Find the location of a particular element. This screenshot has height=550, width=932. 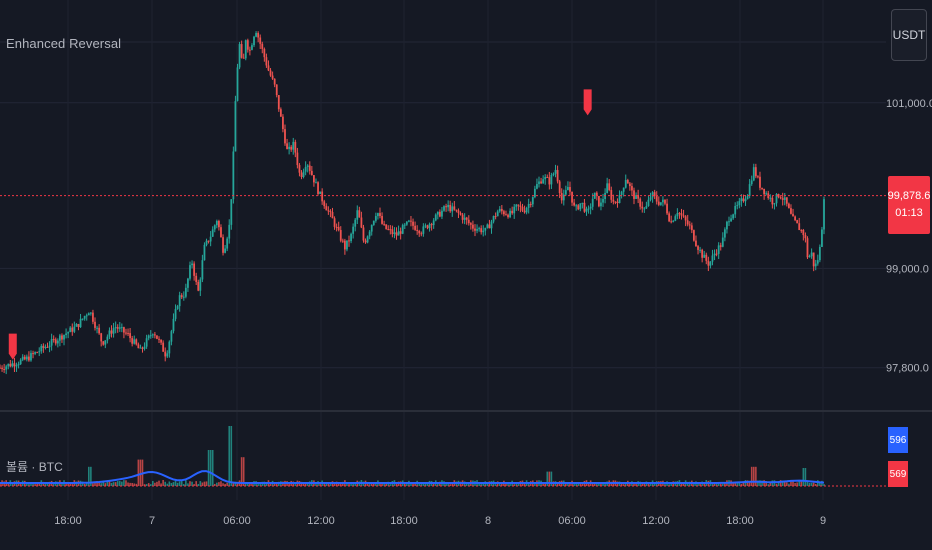

price-tick-label: 99,000.0 is located at coordinates (907, 269).